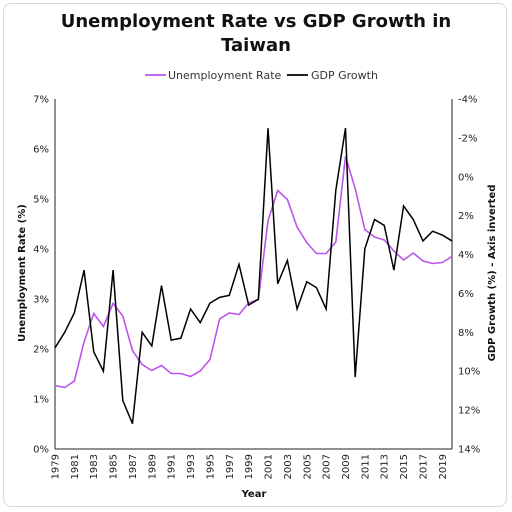 The height and width of the screenshot is (512, 512). Describe the element at coordinates (256, 21) in the screenshot. I see `chart-title-line-1: Unemployment Rate vs GDP Growth in` at that location.